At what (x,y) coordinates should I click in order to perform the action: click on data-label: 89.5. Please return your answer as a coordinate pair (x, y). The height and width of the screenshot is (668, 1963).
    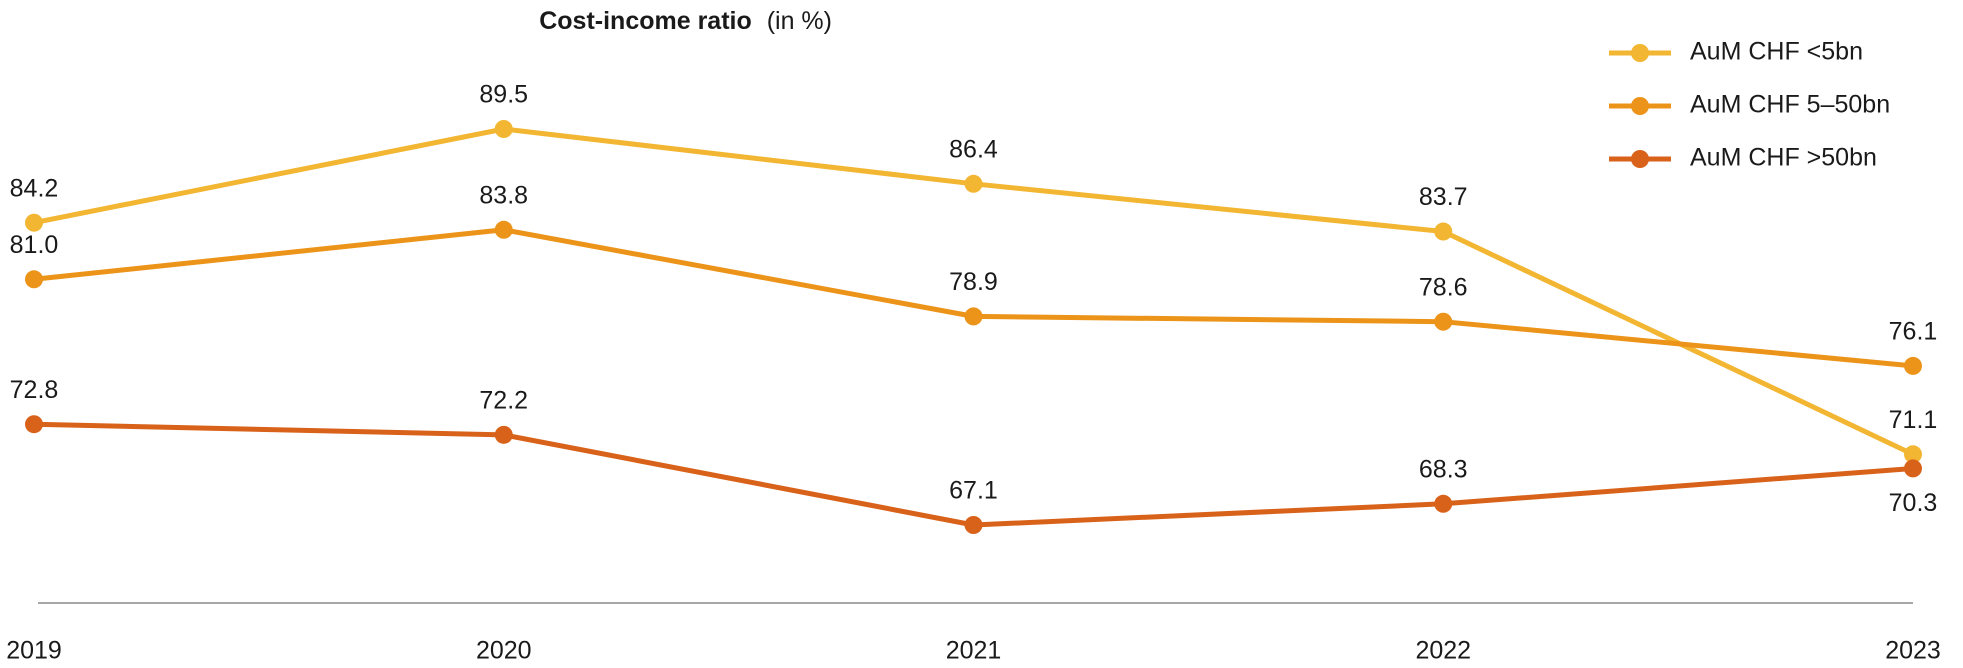
    Looking at the image, I should click on (503, 95).